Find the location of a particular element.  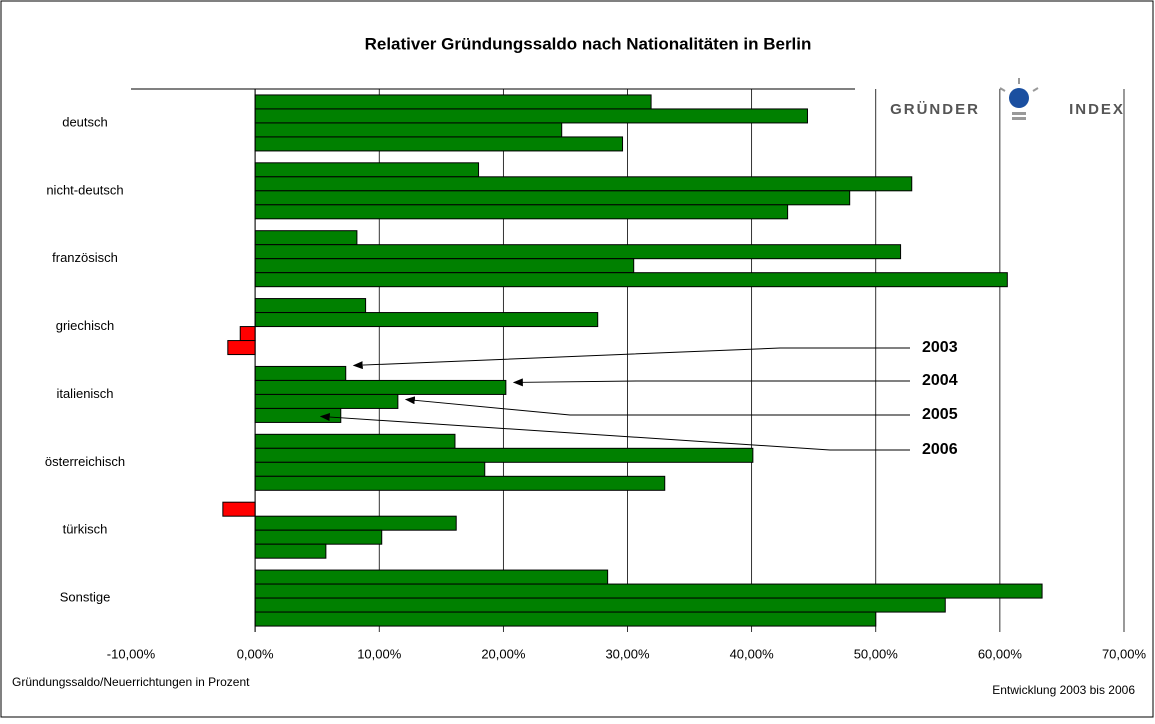

x-tick-label: 60,00% is located at coordinates (1000, 653).